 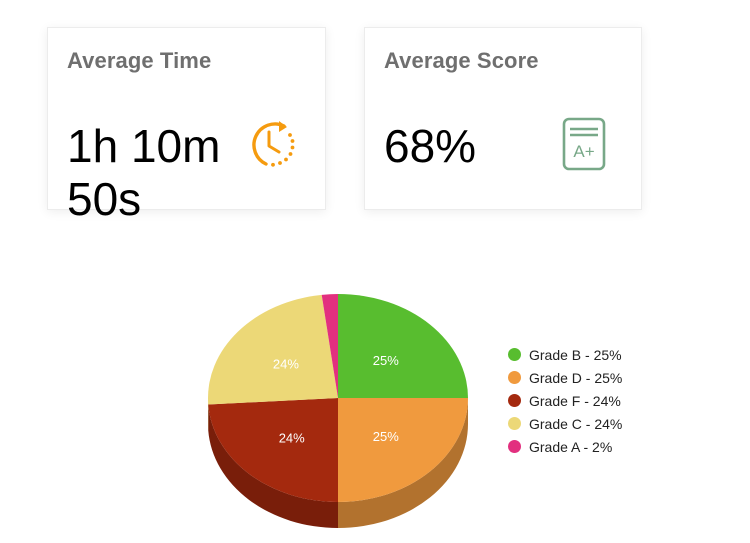 I want to click on legend-item-grade-b: Grade B - 25%, so click(x=565, y=354).